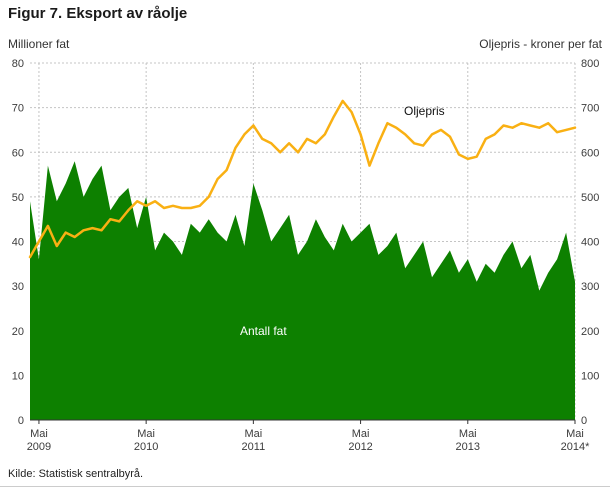  Describe the element at coordinates (18, 243) in the screenshot. I see `svg-text: 40` at that location.